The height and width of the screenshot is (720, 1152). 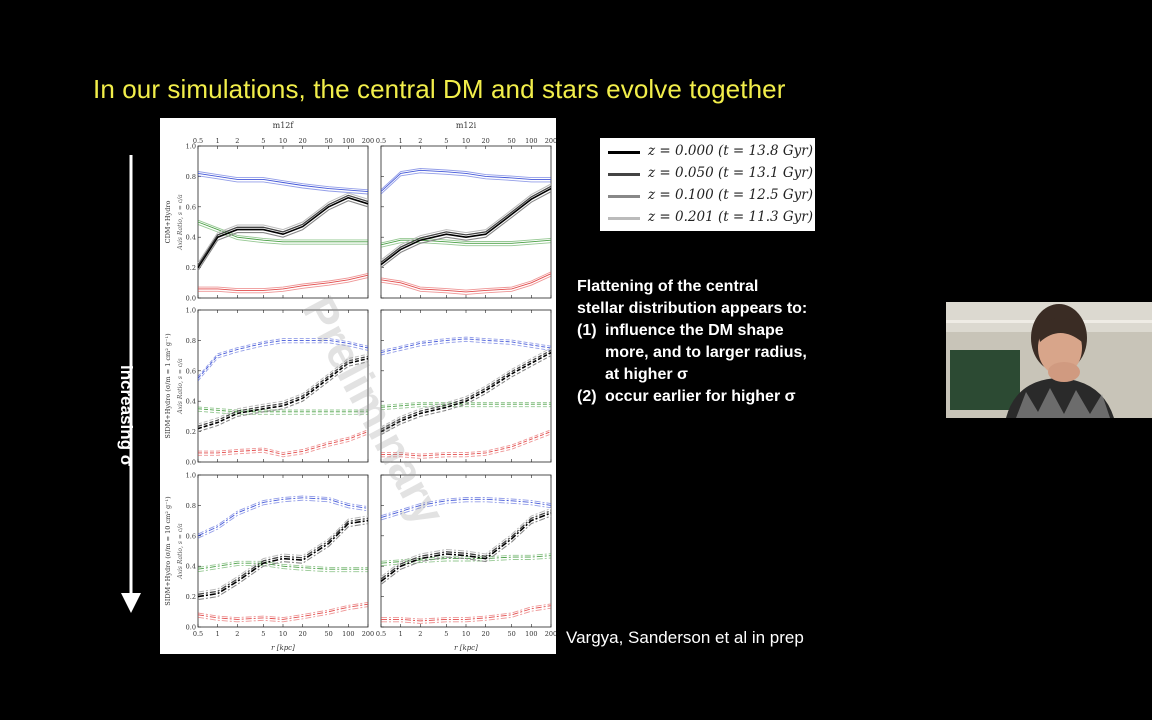 I want to click on note-item-text: occur earlier for higher σ, so click(x=700, y=396).